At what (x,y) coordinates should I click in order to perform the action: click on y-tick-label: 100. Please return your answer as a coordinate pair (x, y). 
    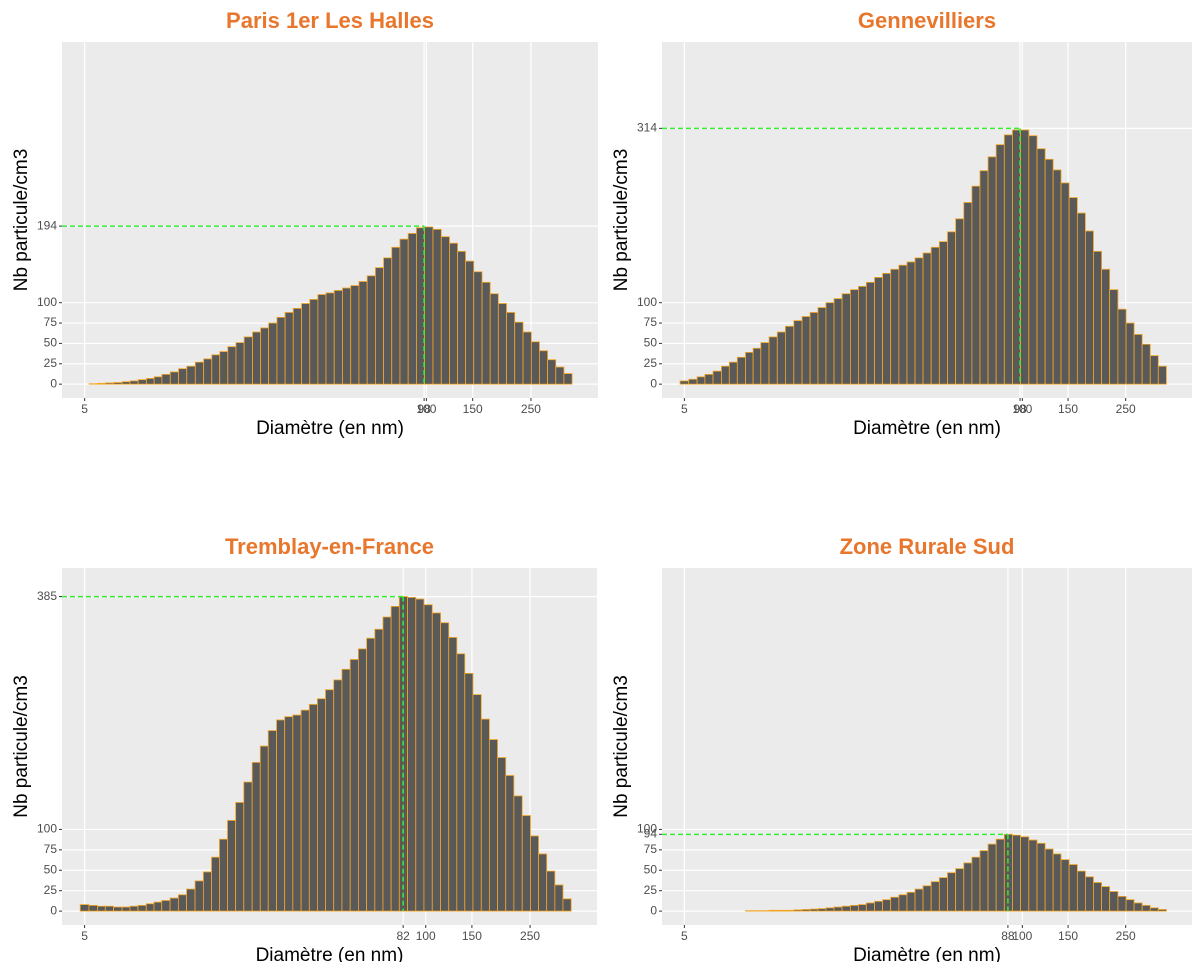
    Looking at the image, I should click on (647, 829).